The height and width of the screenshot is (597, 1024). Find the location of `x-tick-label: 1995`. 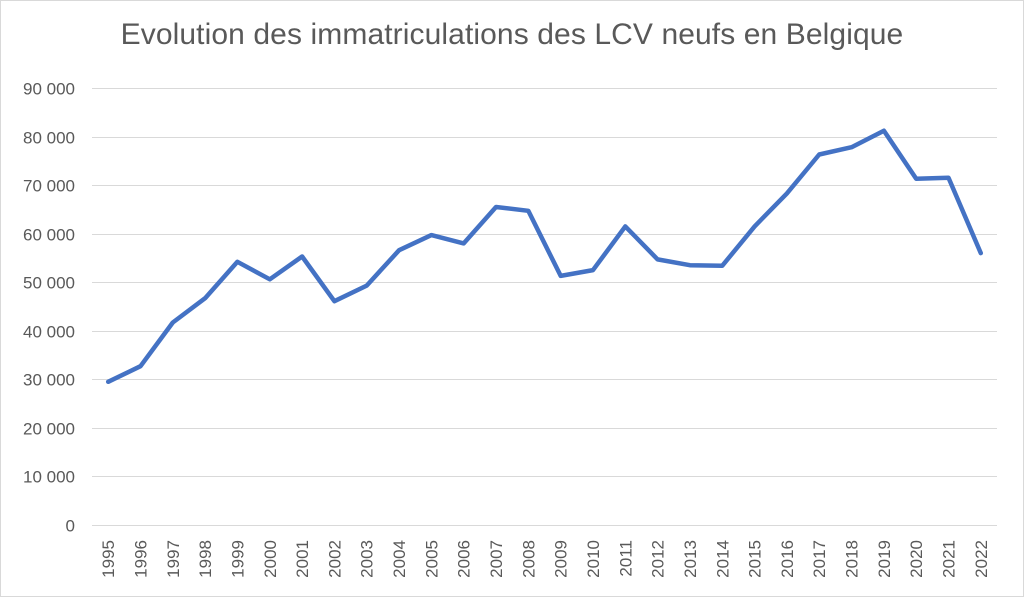

x-tick-label: 1995 is located at coordinates (108, 559).